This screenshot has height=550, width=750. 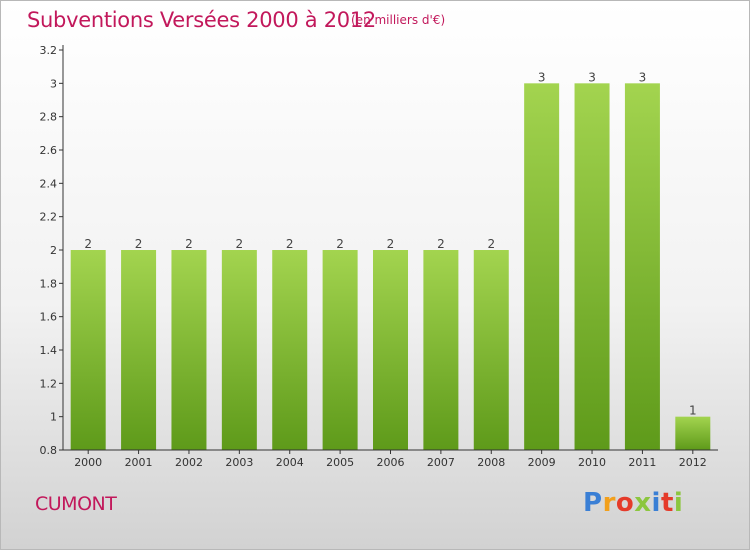 What do you see at coordinates (53, 417) in the screenshot?
I see `y-tick-label-1: 1` at bounding box center [53, 417].